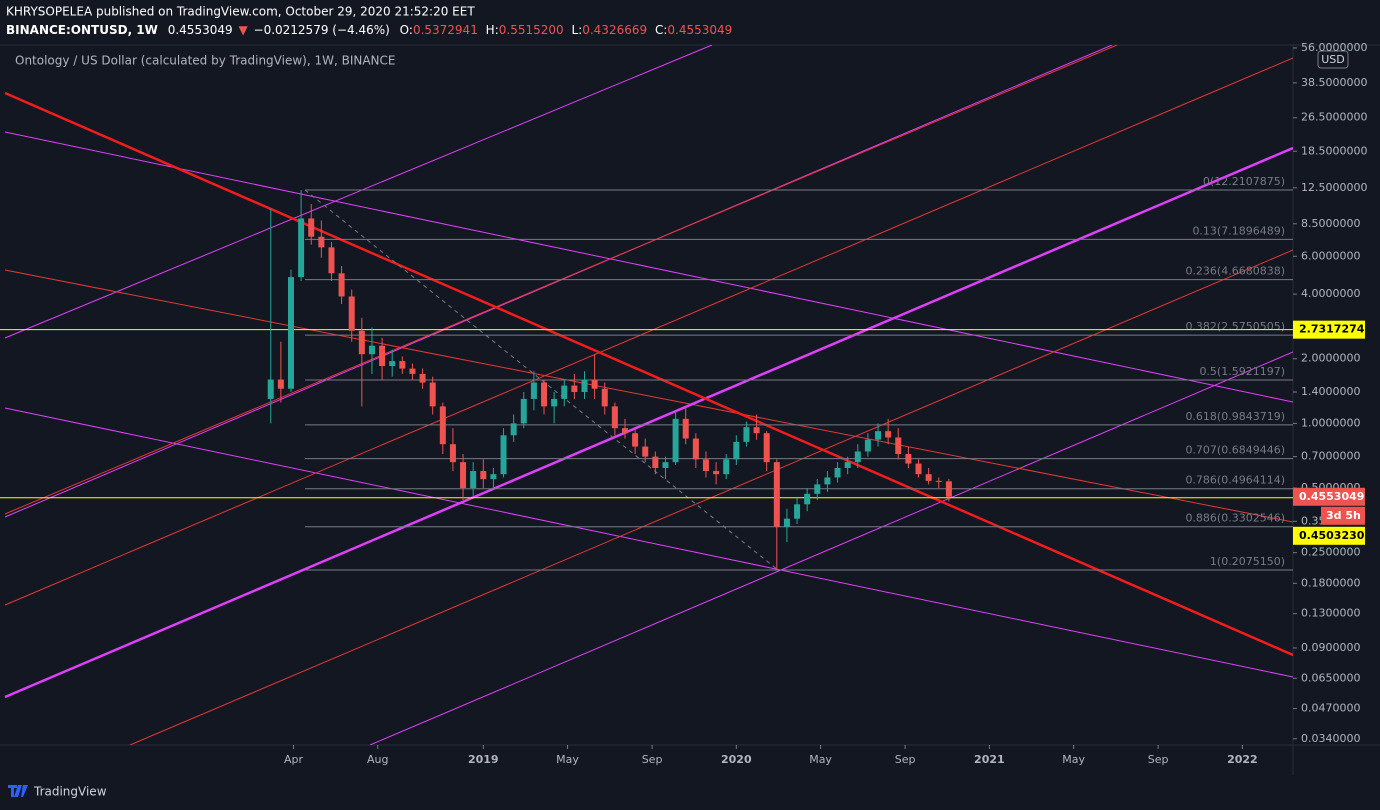 The height and width of the screenshot is (810, 1380). What do you see at coordinates (445, 30) in the screenshot?
I see `ohlc-value: 0.5372941` at bounding box center [445, 30].